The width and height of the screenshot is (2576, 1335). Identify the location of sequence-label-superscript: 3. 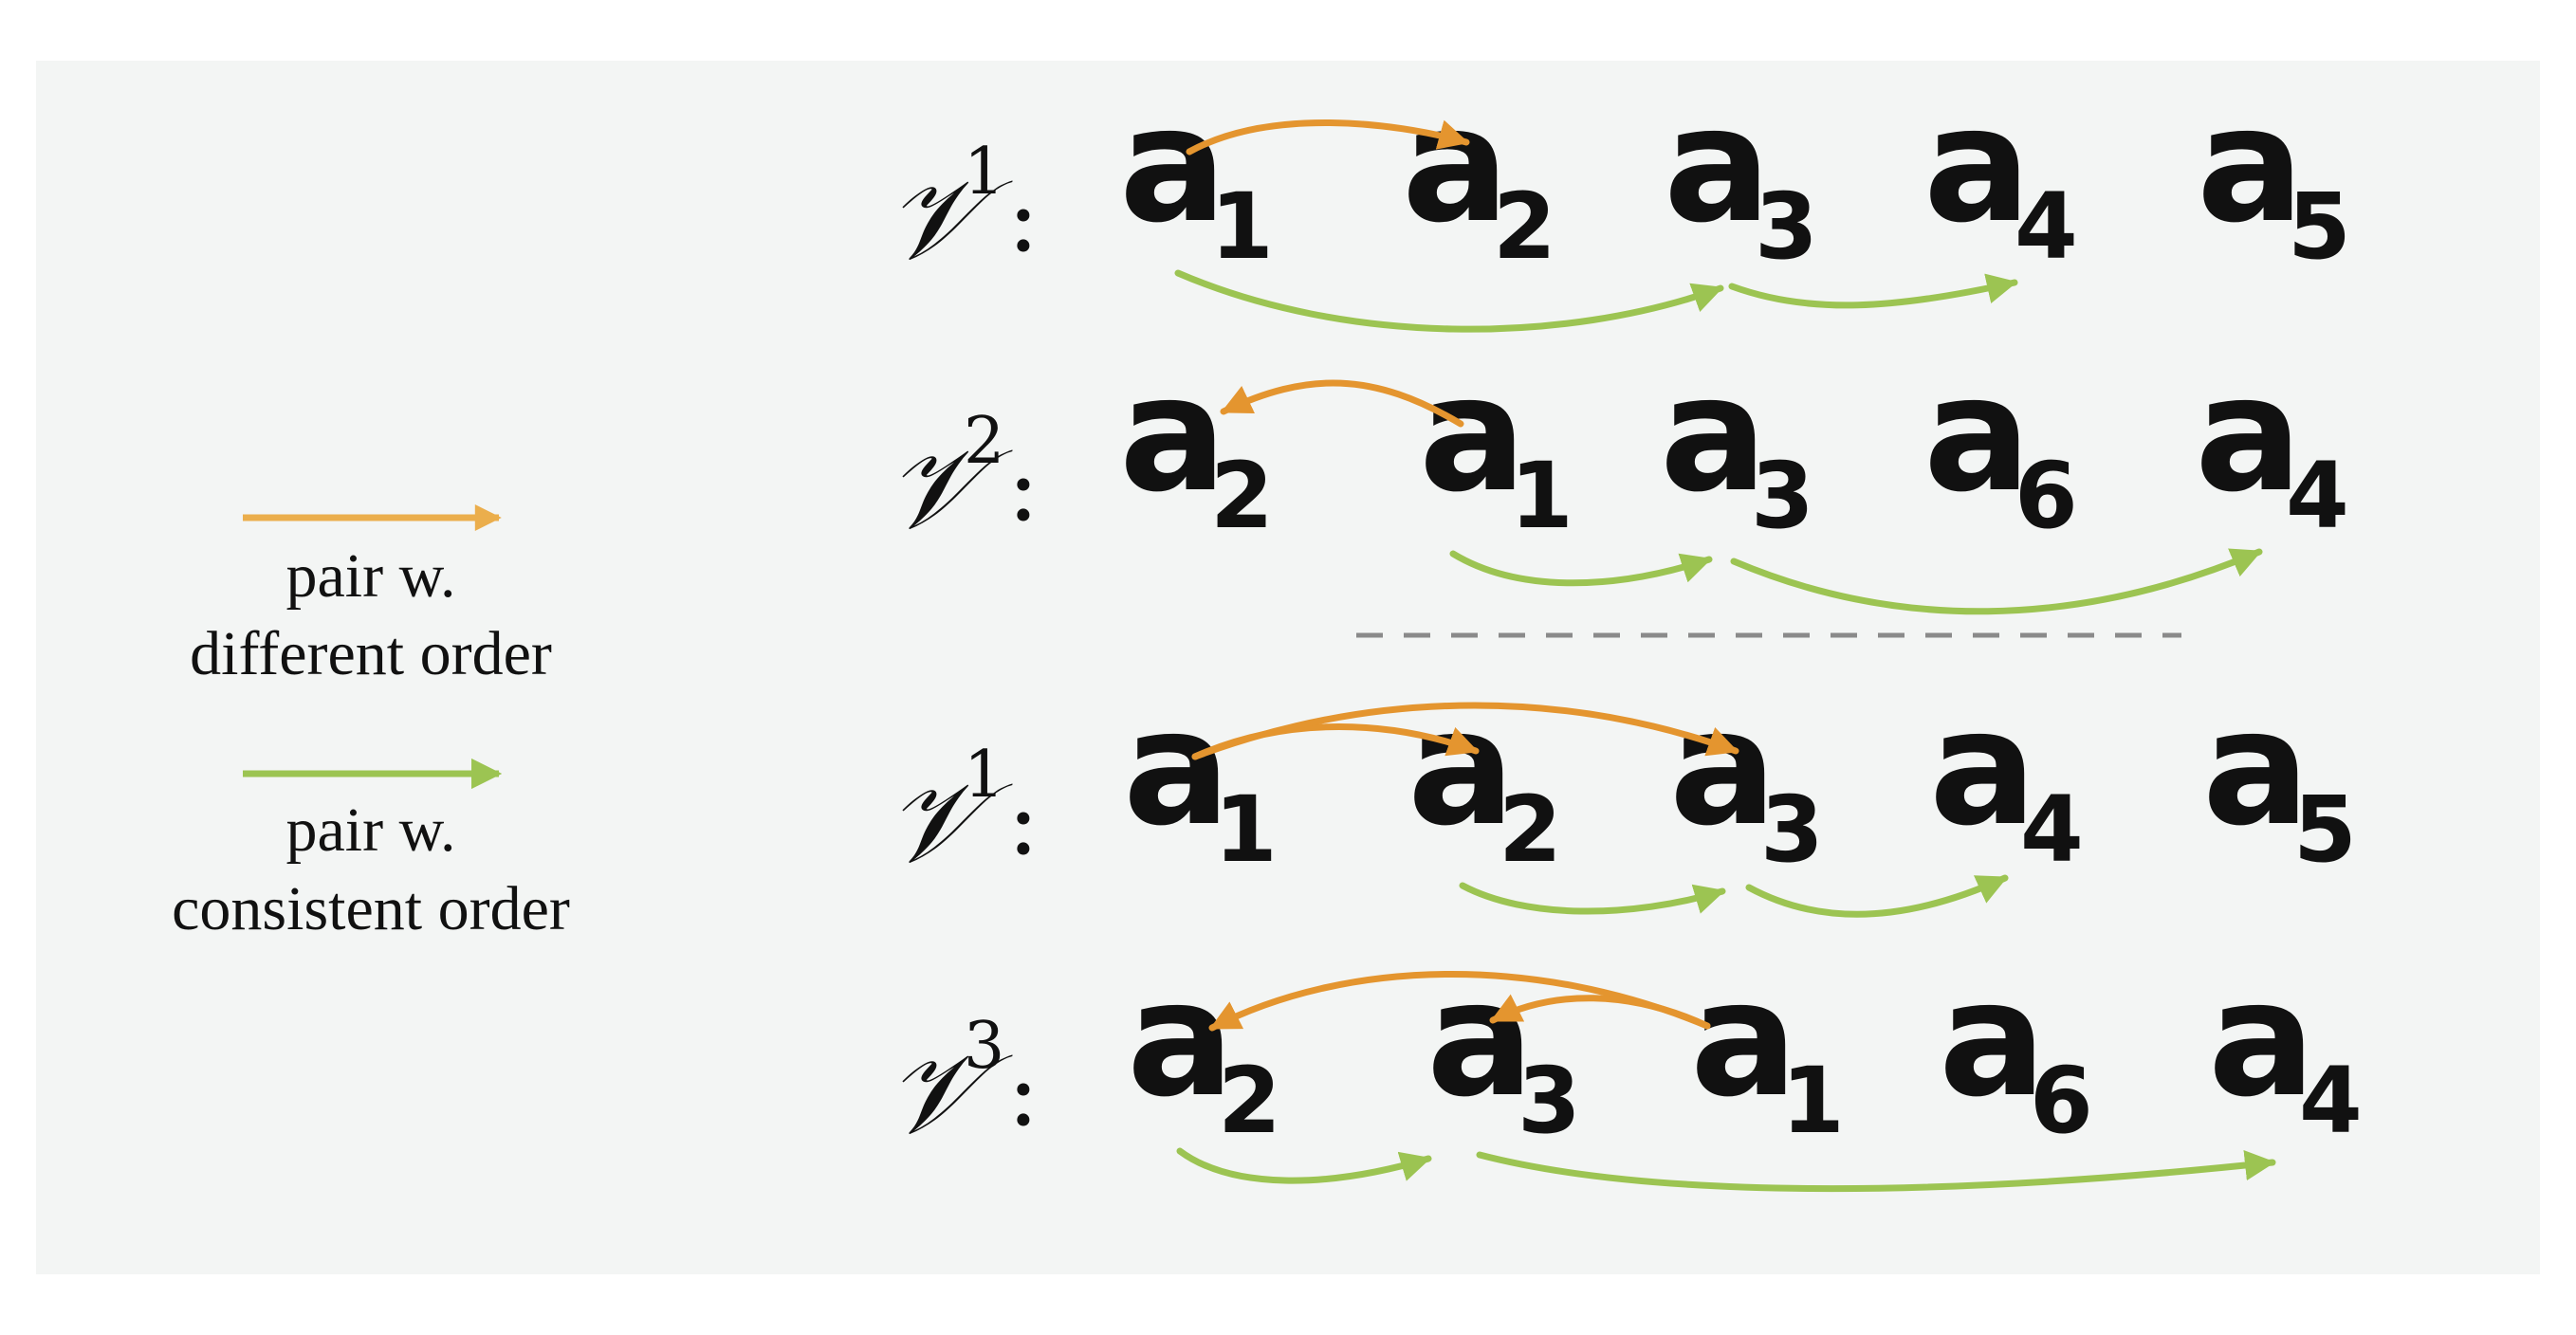
(984, 1046).